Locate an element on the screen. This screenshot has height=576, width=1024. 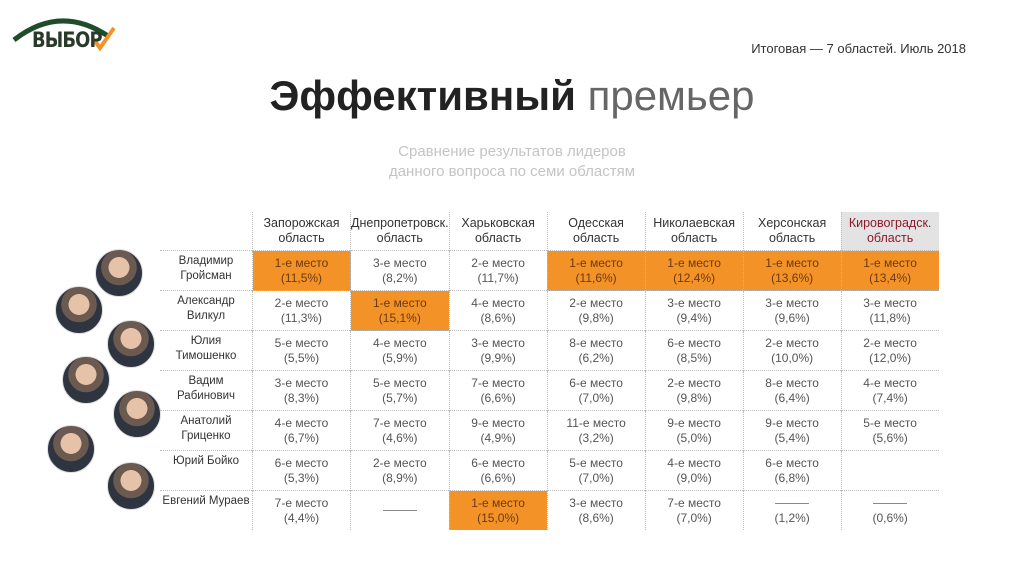
column-header: Харьковская область is located at coordinates (498, 231).